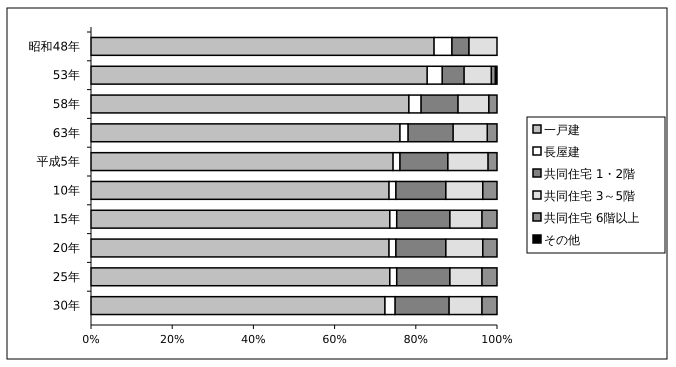 This screenshot has height=367, width=676. Describe the element at coordinates (592, 218) in the screenshot. I see `legend-label: 共同住宅 6階以上` at that location.